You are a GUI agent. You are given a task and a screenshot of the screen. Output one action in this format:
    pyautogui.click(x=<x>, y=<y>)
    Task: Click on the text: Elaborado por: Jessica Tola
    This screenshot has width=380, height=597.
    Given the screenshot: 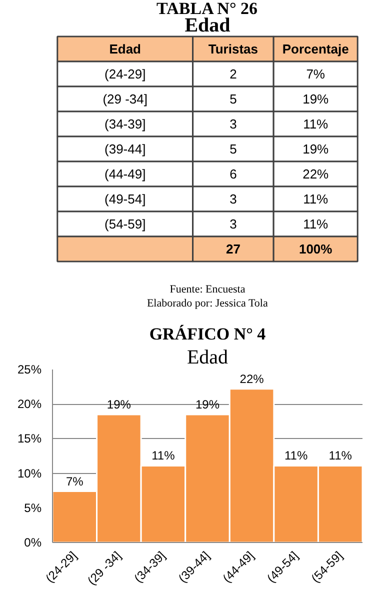 What is the action you would take?
    pyautogui.click(x=207, y=304)
    